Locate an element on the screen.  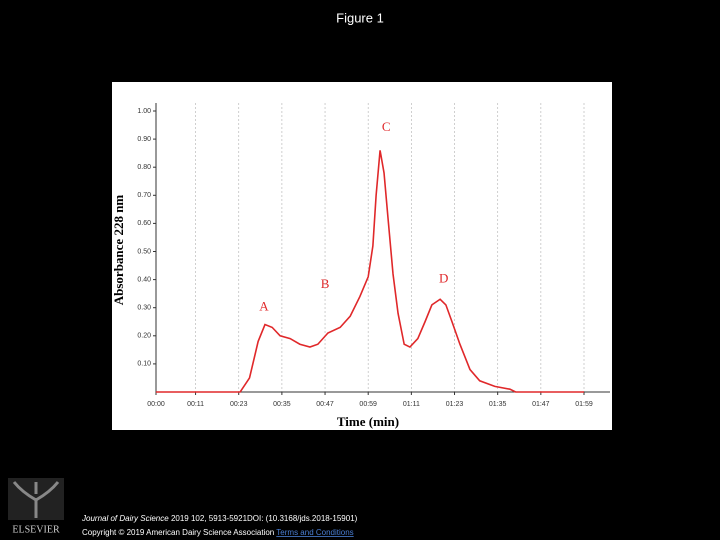
x-tick-label: 01:59 is located at coordinates (584, 404).